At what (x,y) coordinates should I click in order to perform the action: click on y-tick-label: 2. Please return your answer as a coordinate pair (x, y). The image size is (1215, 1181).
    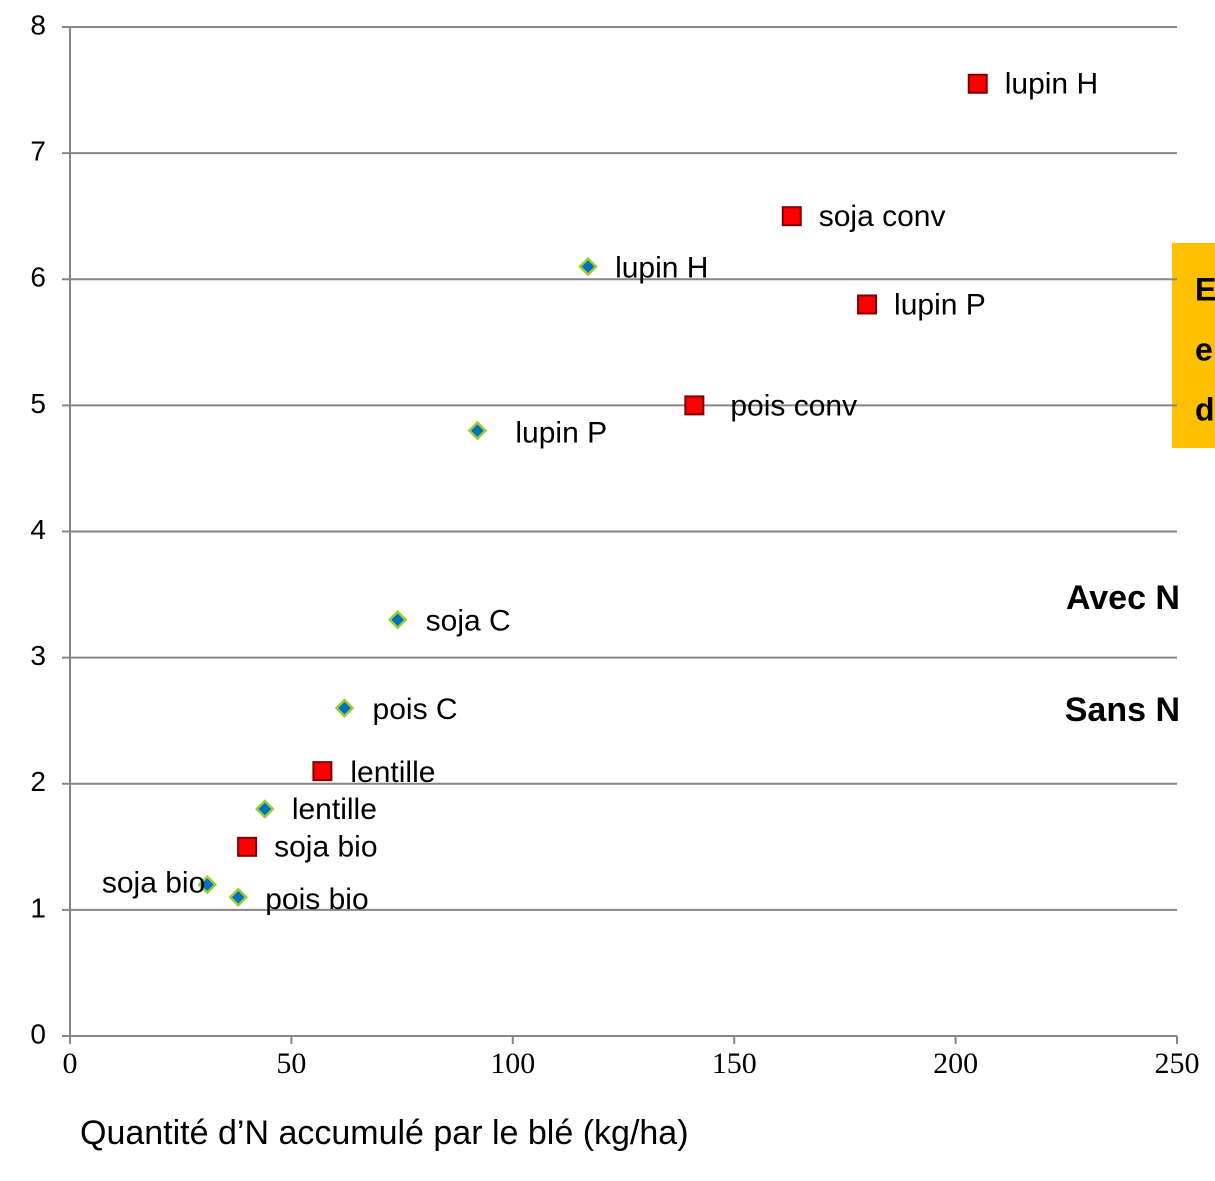
    Looking at the image, I should click on (38, 781).